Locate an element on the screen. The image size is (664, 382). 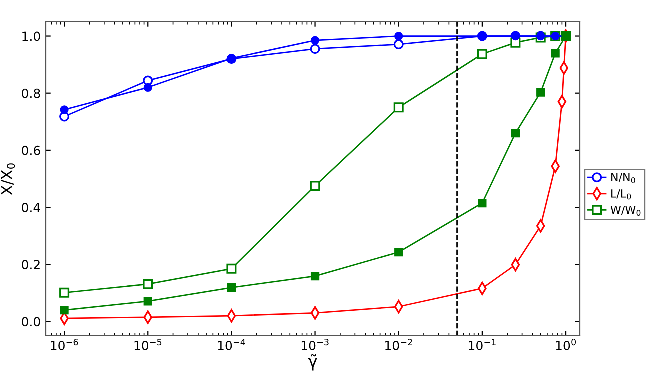
y-tick-label: 0.4 is located at coordinates (31, 207).